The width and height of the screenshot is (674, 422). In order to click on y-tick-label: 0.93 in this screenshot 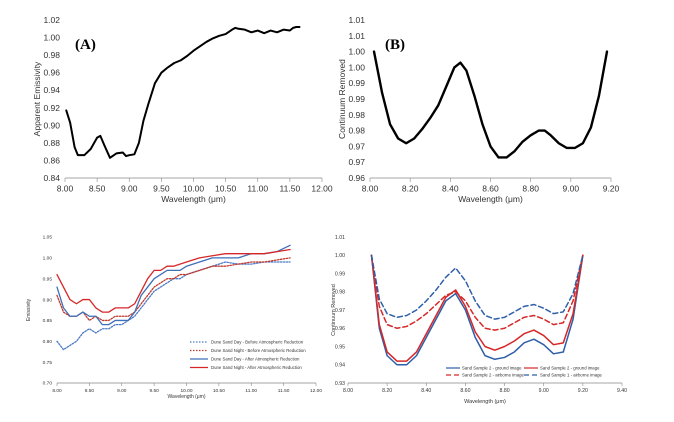, I will do `click(340, 384)`.